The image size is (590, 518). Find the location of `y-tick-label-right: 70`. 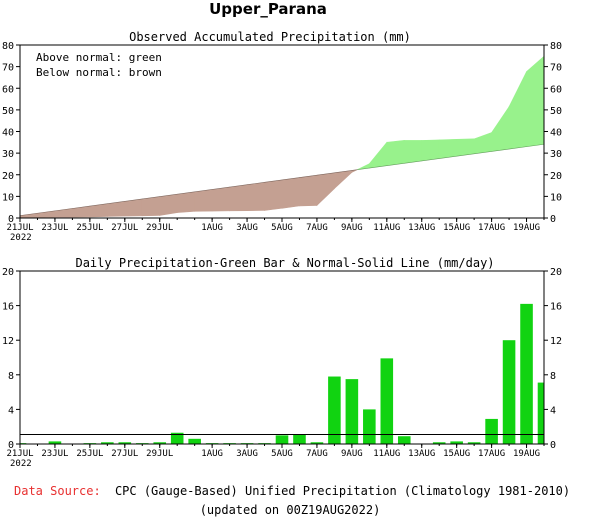

y-tick-label-right: 70 is located at coordinates (556, 68).